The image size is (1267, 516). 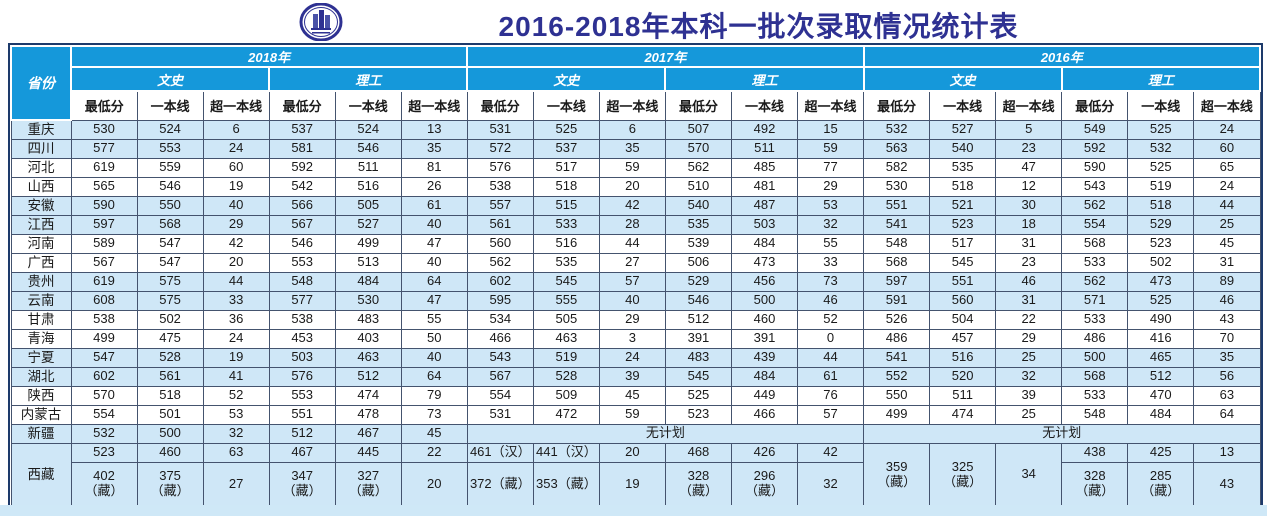 What do you see at coordinates (104, 186) in the screenshot?
I see `score-cell: 565` at bounding box center [104, 186].